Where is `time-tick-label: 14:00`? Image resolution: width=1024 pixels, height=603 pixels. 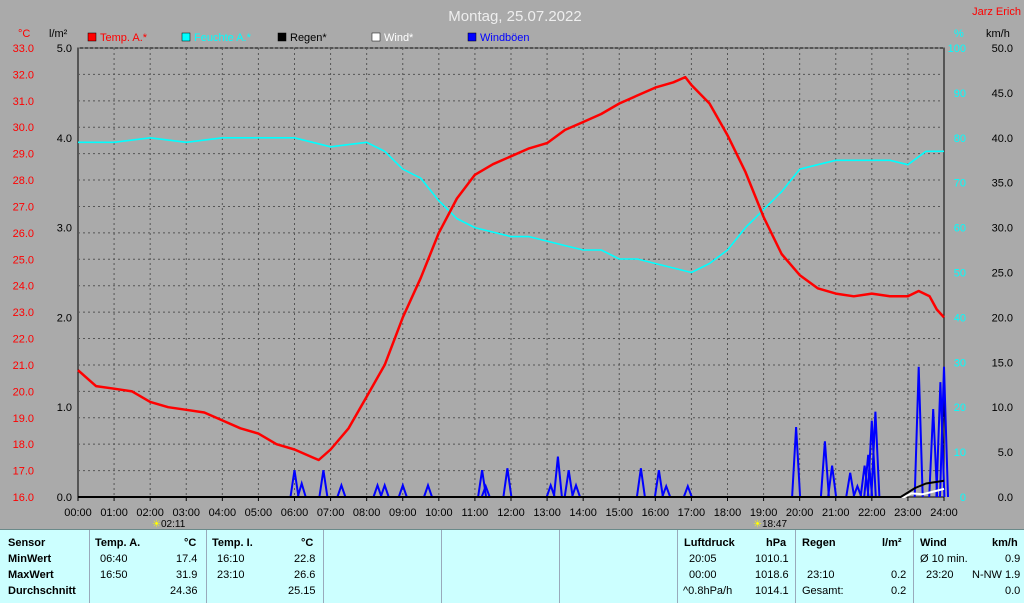
time-tick-label: 14:00 is located at coordinates (583, 513).